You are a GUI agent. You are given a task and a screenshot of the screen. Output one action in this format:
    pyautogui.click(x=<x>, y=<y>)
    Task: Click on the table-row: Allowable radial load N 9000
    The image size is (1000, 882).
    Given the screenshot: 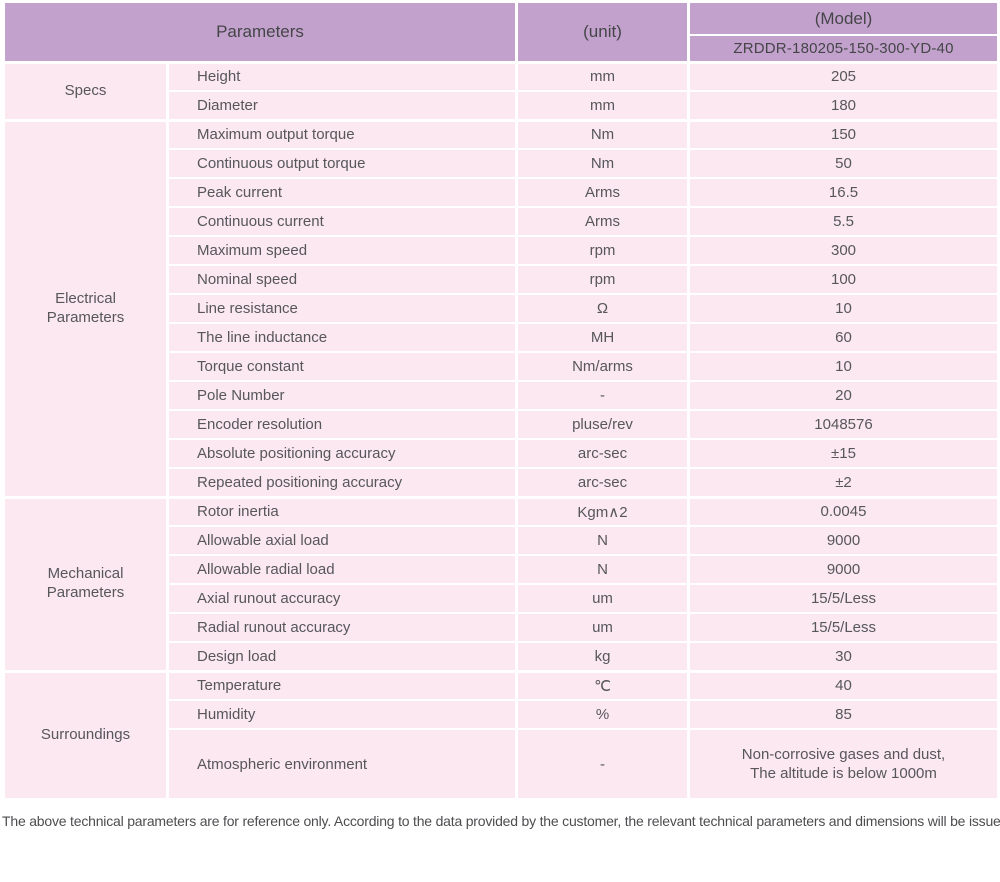 What is the action you would take?
    pyautogui.click(x=502, y=569)
    